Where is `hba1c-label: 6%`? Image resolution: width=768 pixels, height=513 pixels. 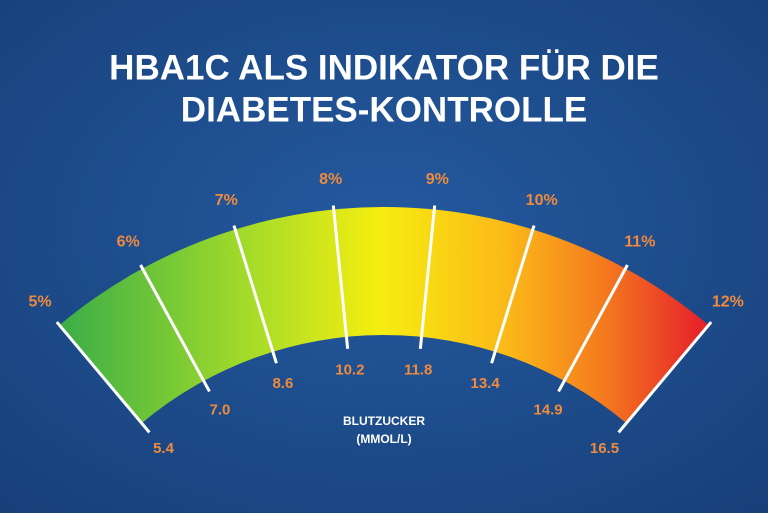
hba1c-label: 6% is located at coordinates (128, 241).